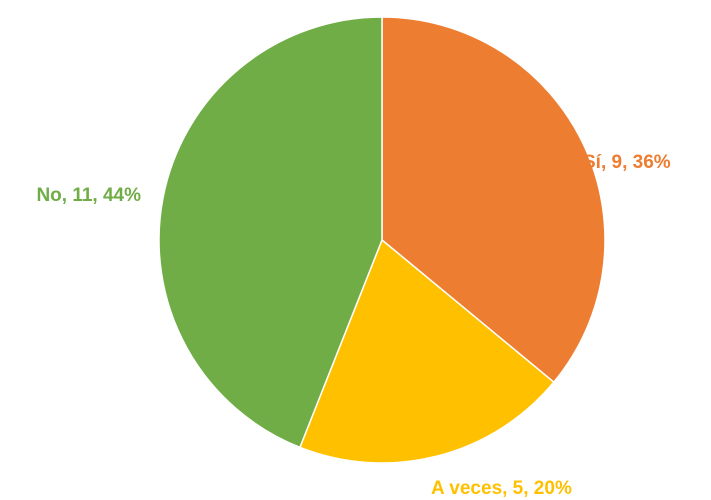 Image resolution: width=711 pixels, height=500 pixels. Describe the element at coordinates (501, 488) in the screenshot. I see `data-label-a-veces: A veces, 5, 20%` at that location.